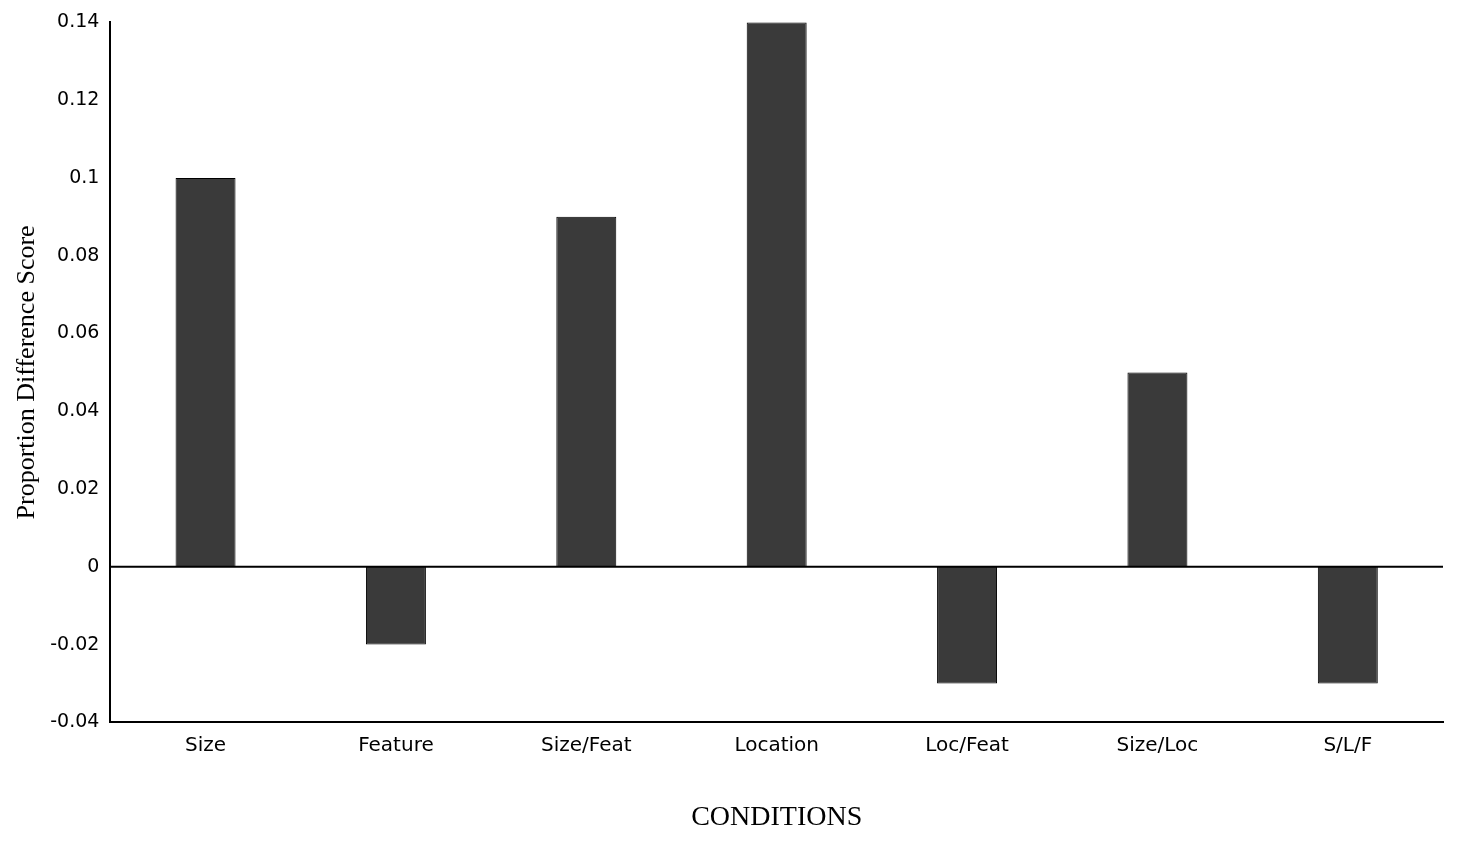 The image size is (1475, 850). I want to click on y-tick-label: 0, so click(93, 564).